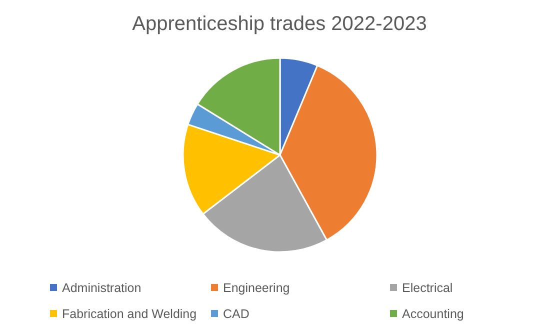 The image size is (559, 332). Describe the element at coordinates (102, 288) in the screenshot. I see `legend-label: Administration` at that location.